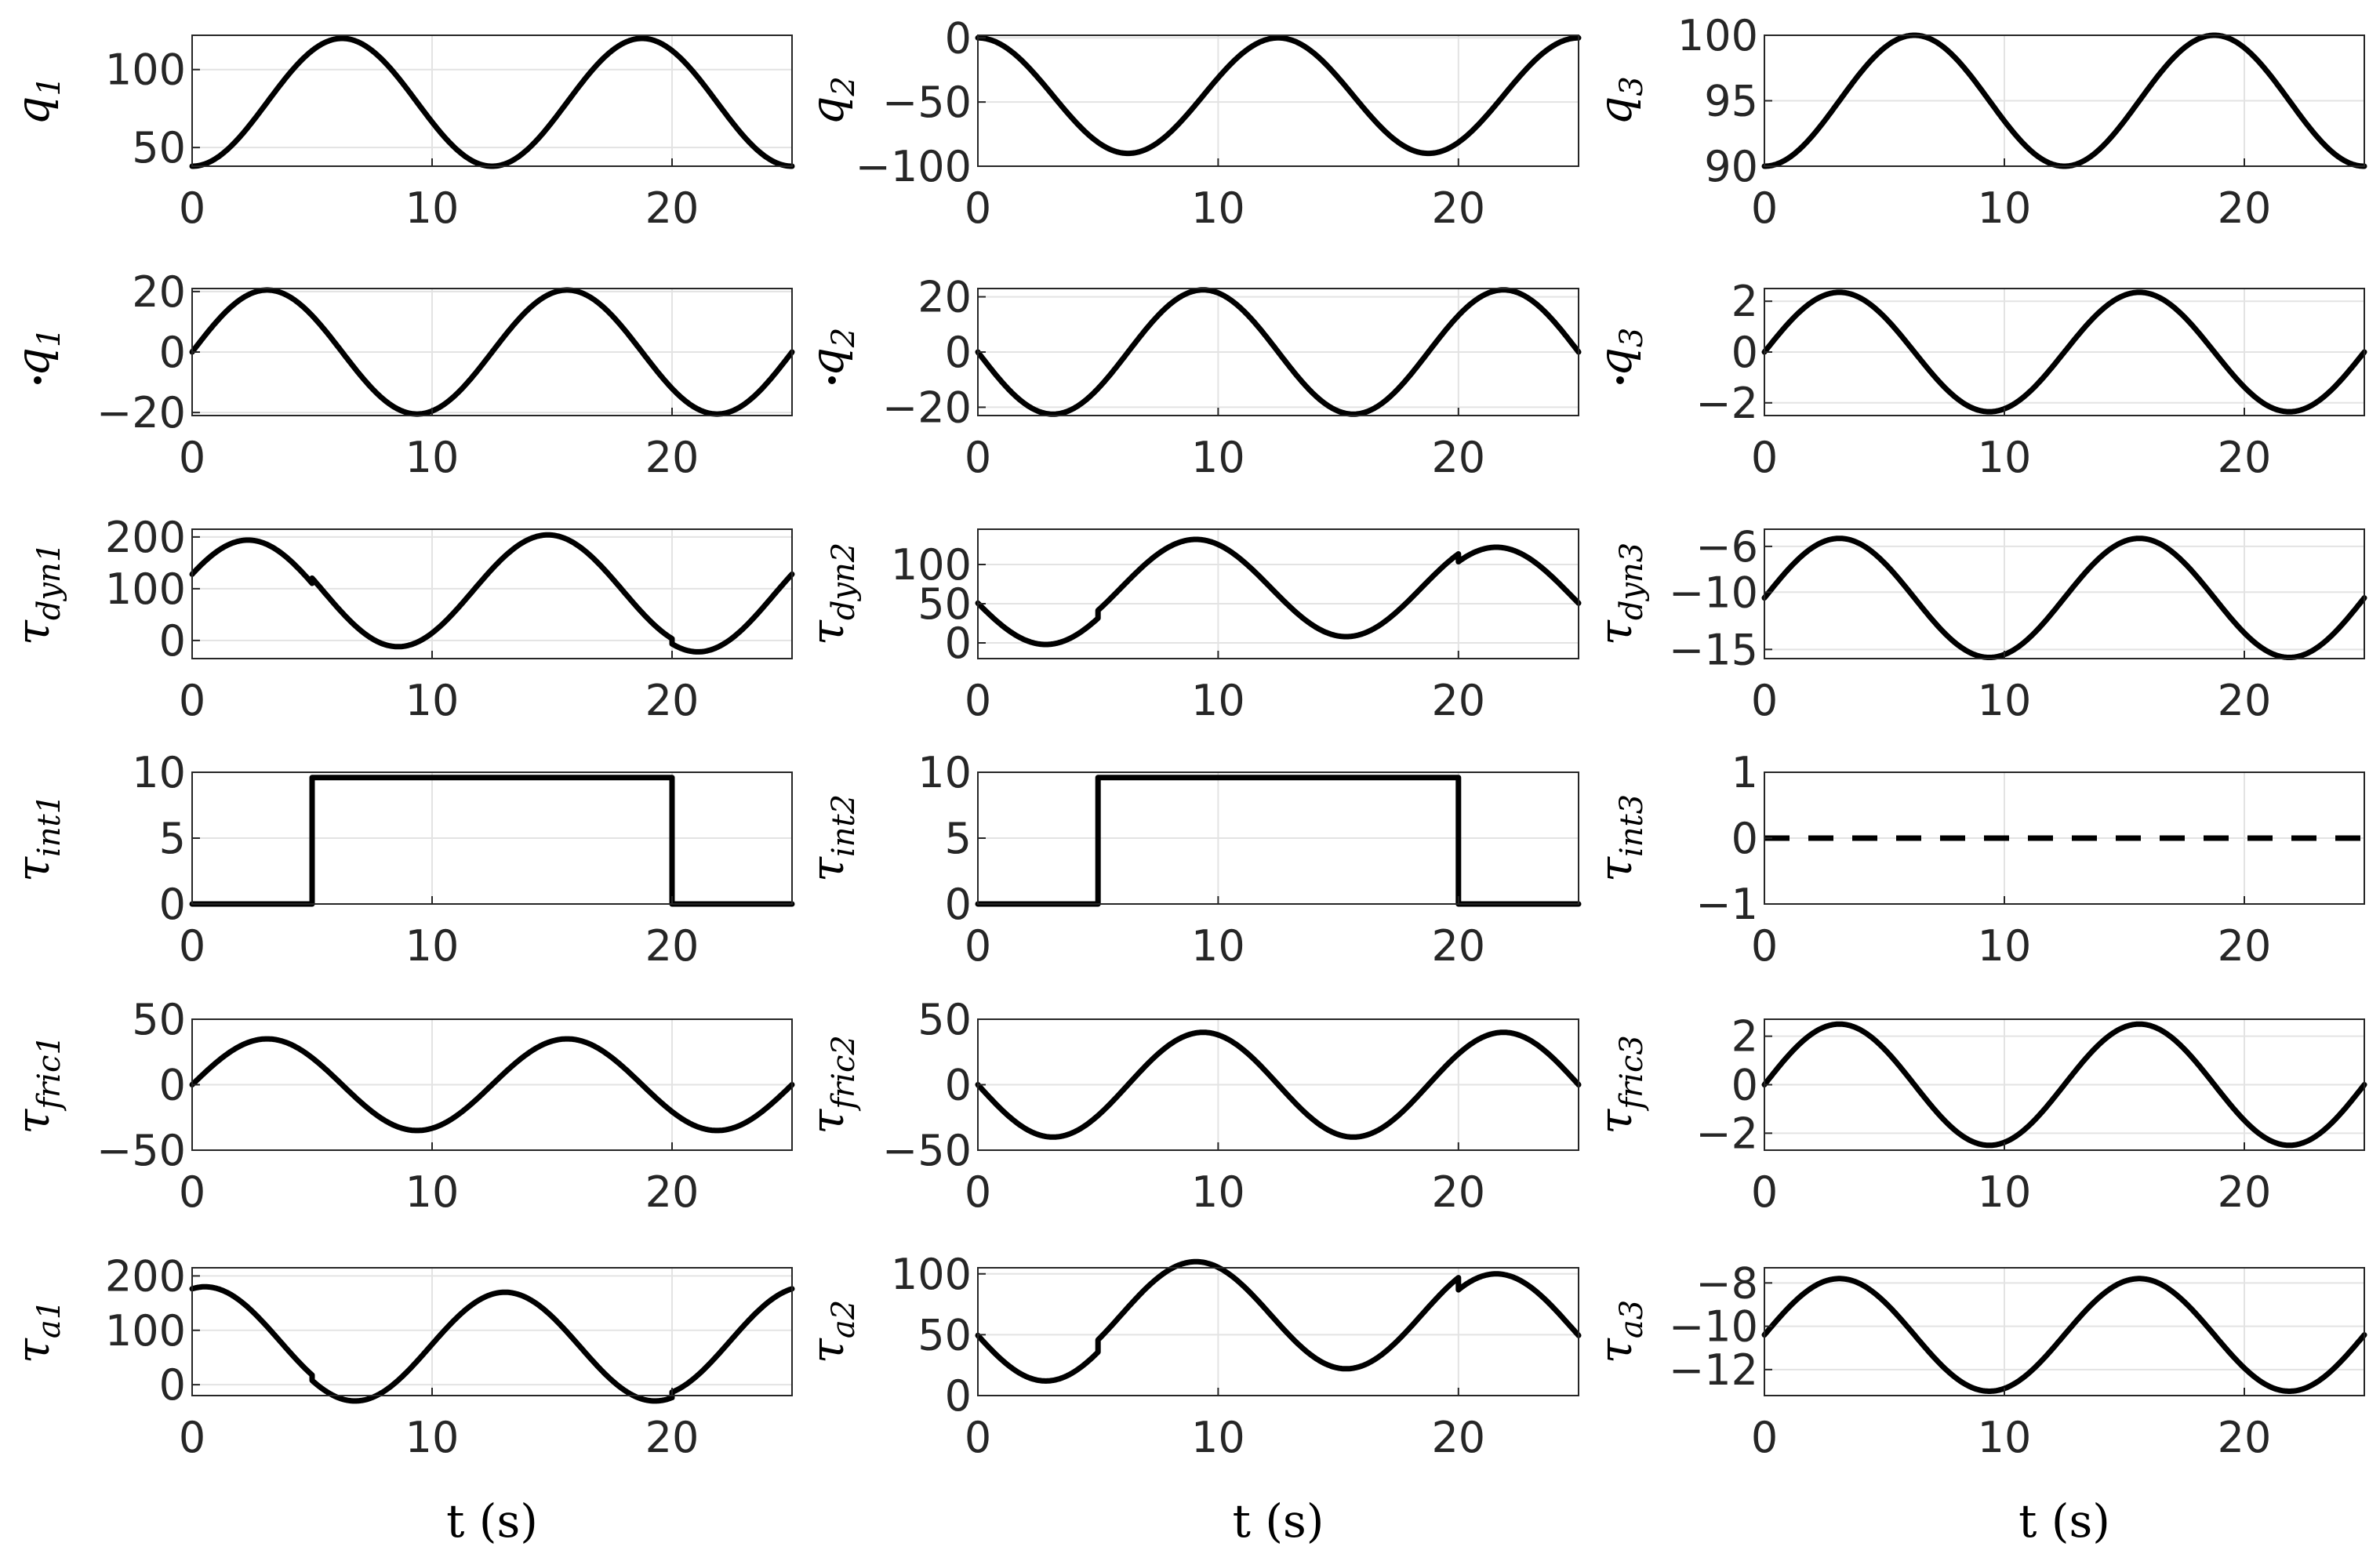 This screenshot has height=1561, width=2380. I want to click on y-axis-label-subscript: int2, so click(844, 825).